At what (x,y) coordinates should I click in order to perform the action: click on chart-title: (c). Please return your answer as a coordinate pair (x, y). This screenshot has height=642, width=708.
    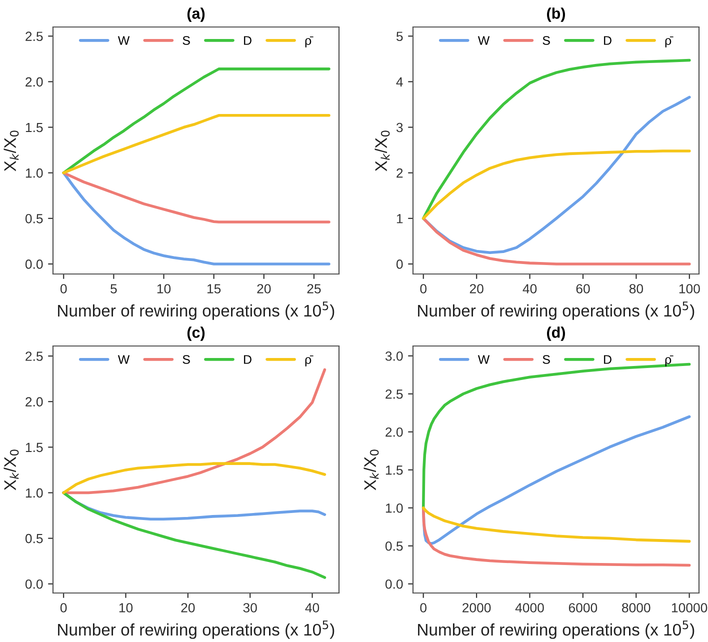
    Looking at the image, I should click on (196, 333).